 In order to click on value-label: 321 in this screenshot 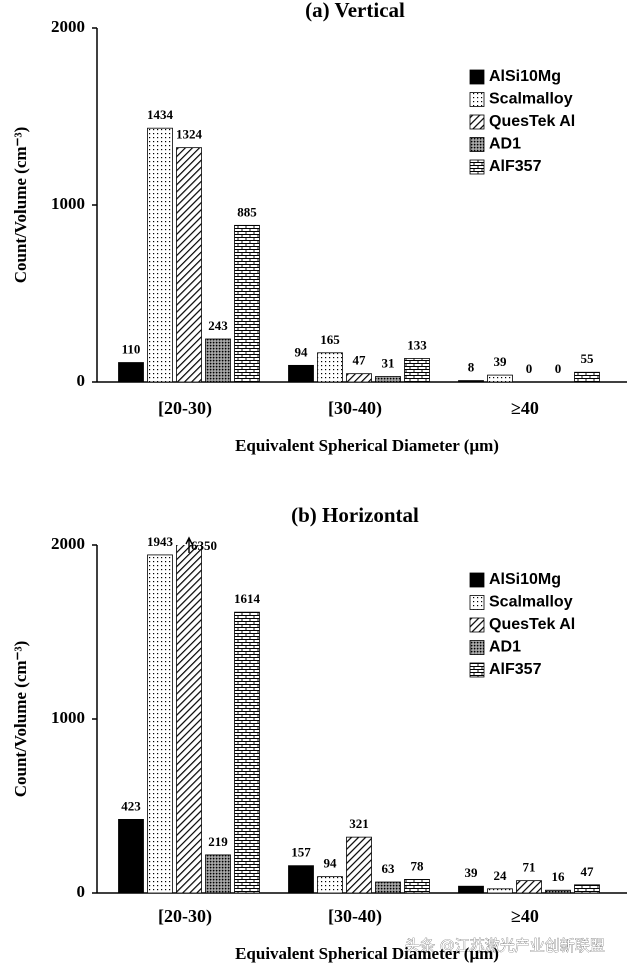, I will do `click(359, 823)`.